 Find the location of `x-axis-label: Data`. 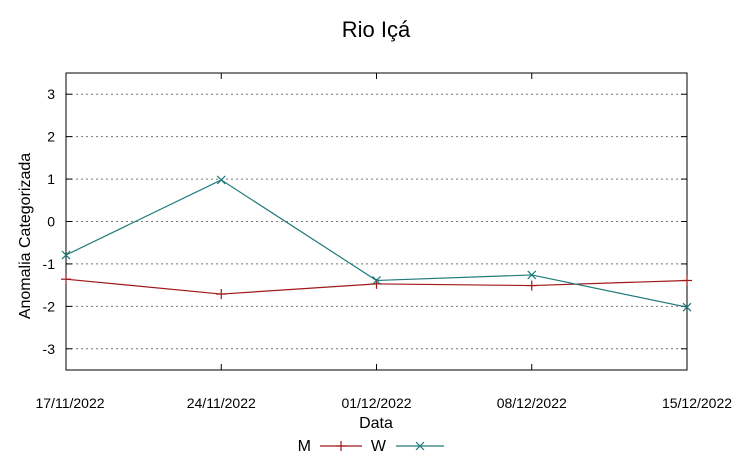

x-axis-label: Data is located at coordinates (376, 423).